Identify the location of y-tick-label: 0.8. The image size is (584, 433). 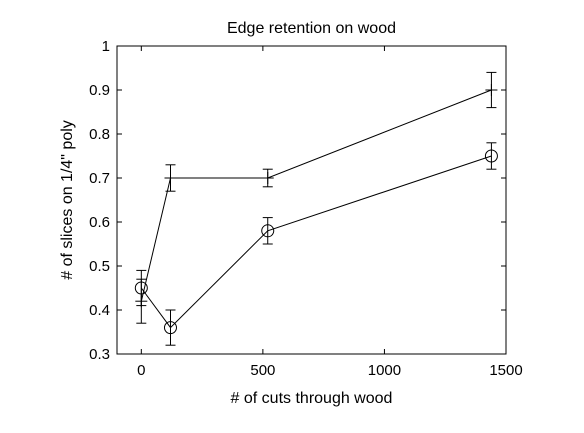
(99, 134).